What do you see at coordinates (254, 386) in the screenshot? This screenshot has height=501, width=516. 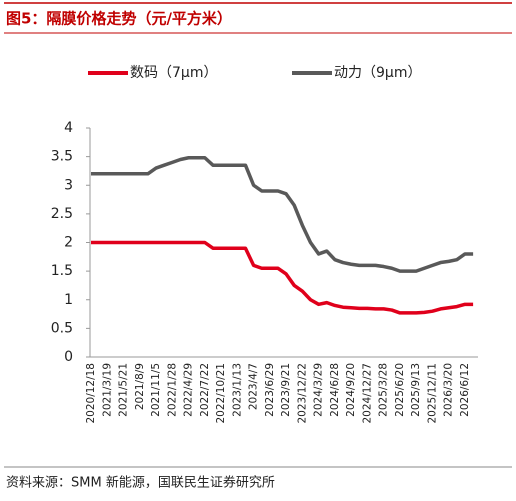 I see `x-tick-label: 2023/4/7` at bounding box center [254, 386].